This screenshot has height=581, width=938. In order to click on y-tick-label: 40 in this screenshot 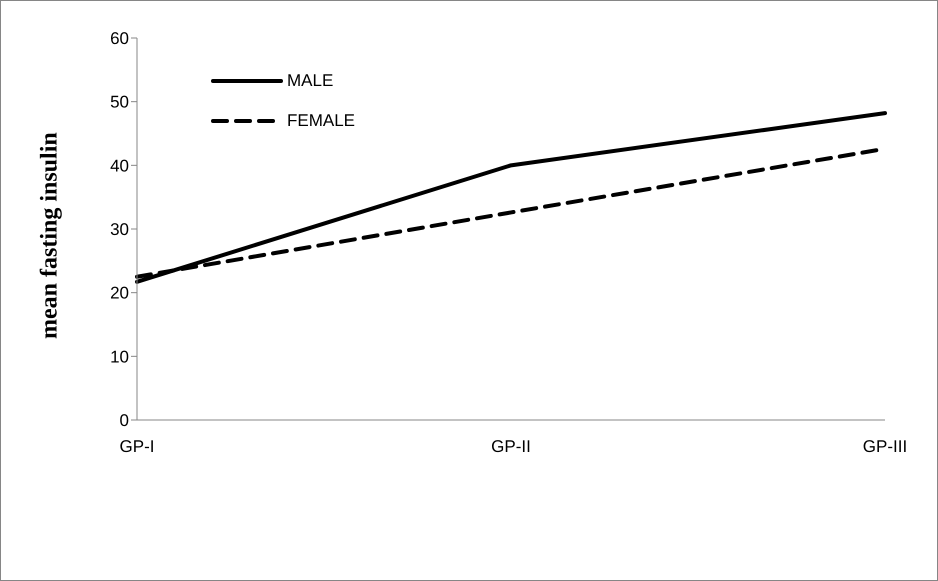, I will do `click(119, 166)`.